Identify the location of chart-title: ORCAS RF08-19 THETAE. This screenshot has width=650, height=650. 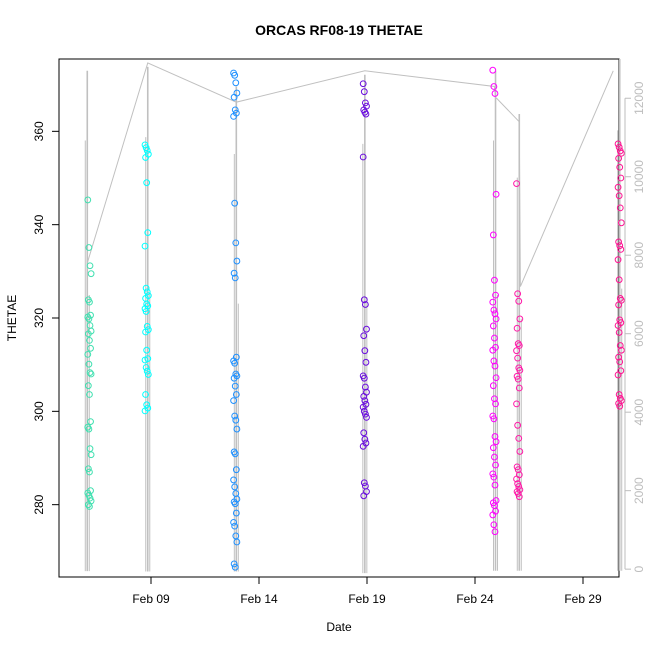
(339, 30).